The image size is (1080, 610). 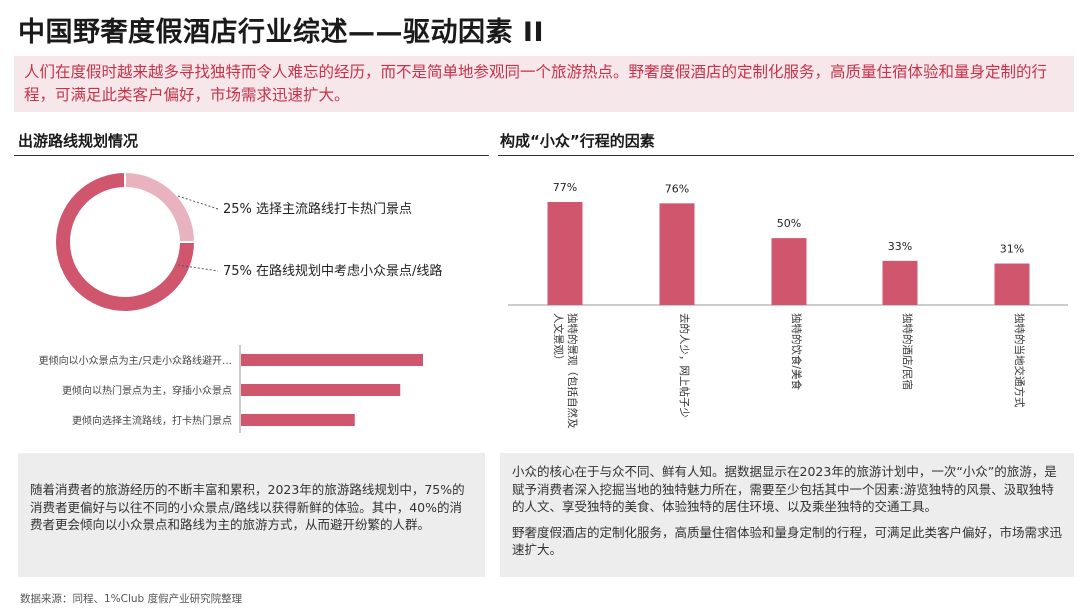 I want to click on vbar-data-label: 76%, so click(x=677, y=188).